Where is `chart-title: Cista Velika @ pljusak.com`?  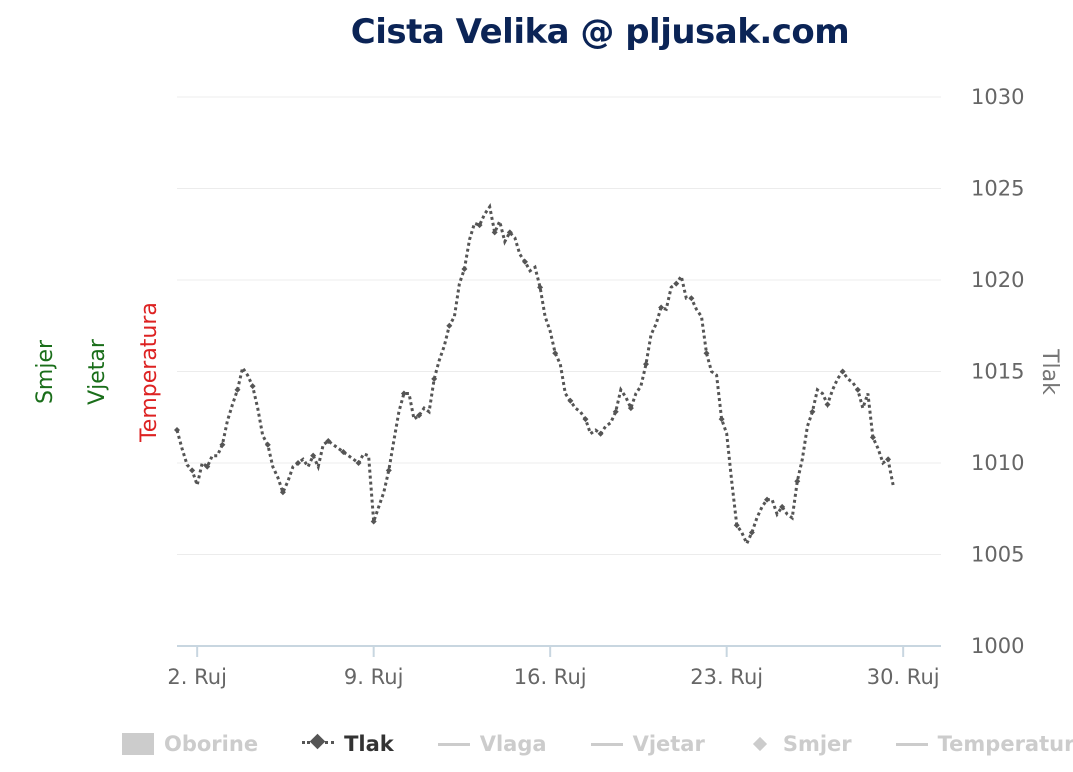 chart-title: Cista Velika @ pljusak.com is located at coordinates (600, 32).